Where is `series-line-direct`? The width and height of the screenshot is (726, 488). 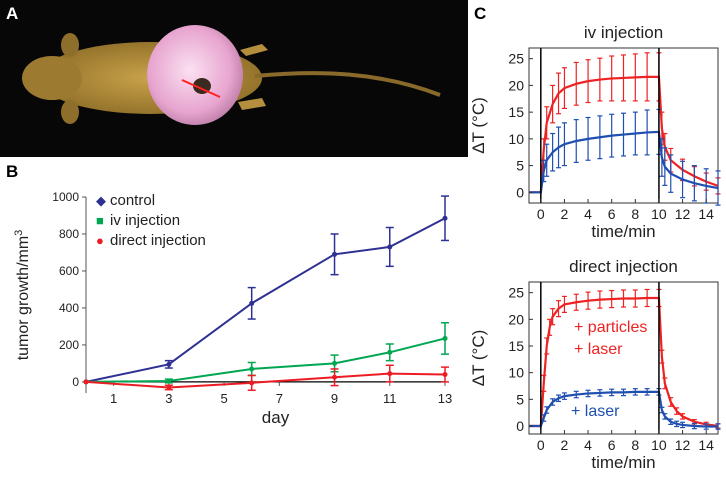
series-line-direct is located at coordinates (265, 380).